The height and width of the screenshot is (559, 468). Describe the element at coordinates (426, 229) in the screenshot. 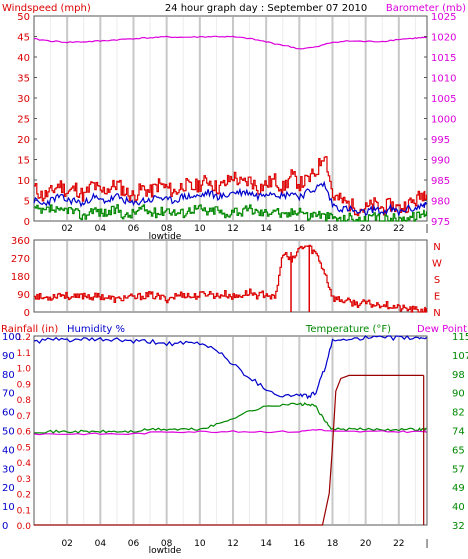

I see `x-tick-end: |` at that location.